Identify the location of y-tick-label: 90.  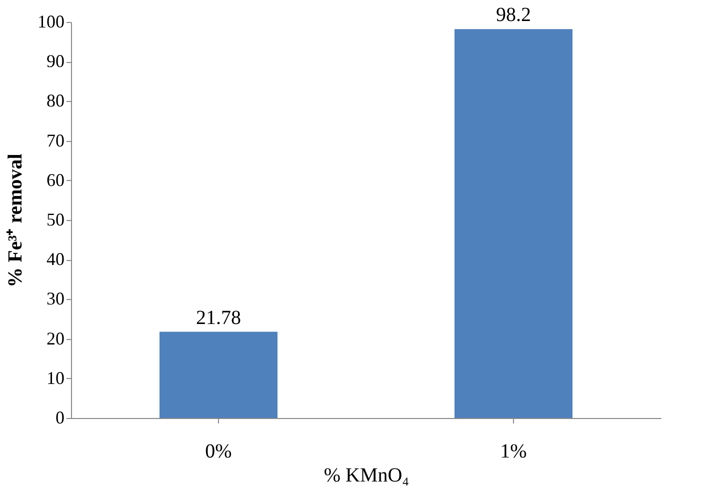
(55, 61).